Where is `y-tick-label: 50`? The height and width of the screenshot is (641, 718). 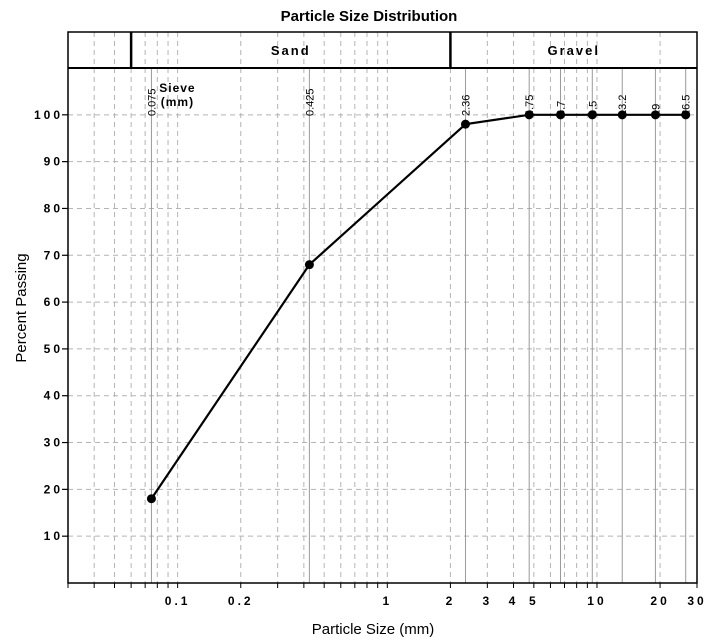
y-tick-label: 50 is located at coordinates (53, 349).